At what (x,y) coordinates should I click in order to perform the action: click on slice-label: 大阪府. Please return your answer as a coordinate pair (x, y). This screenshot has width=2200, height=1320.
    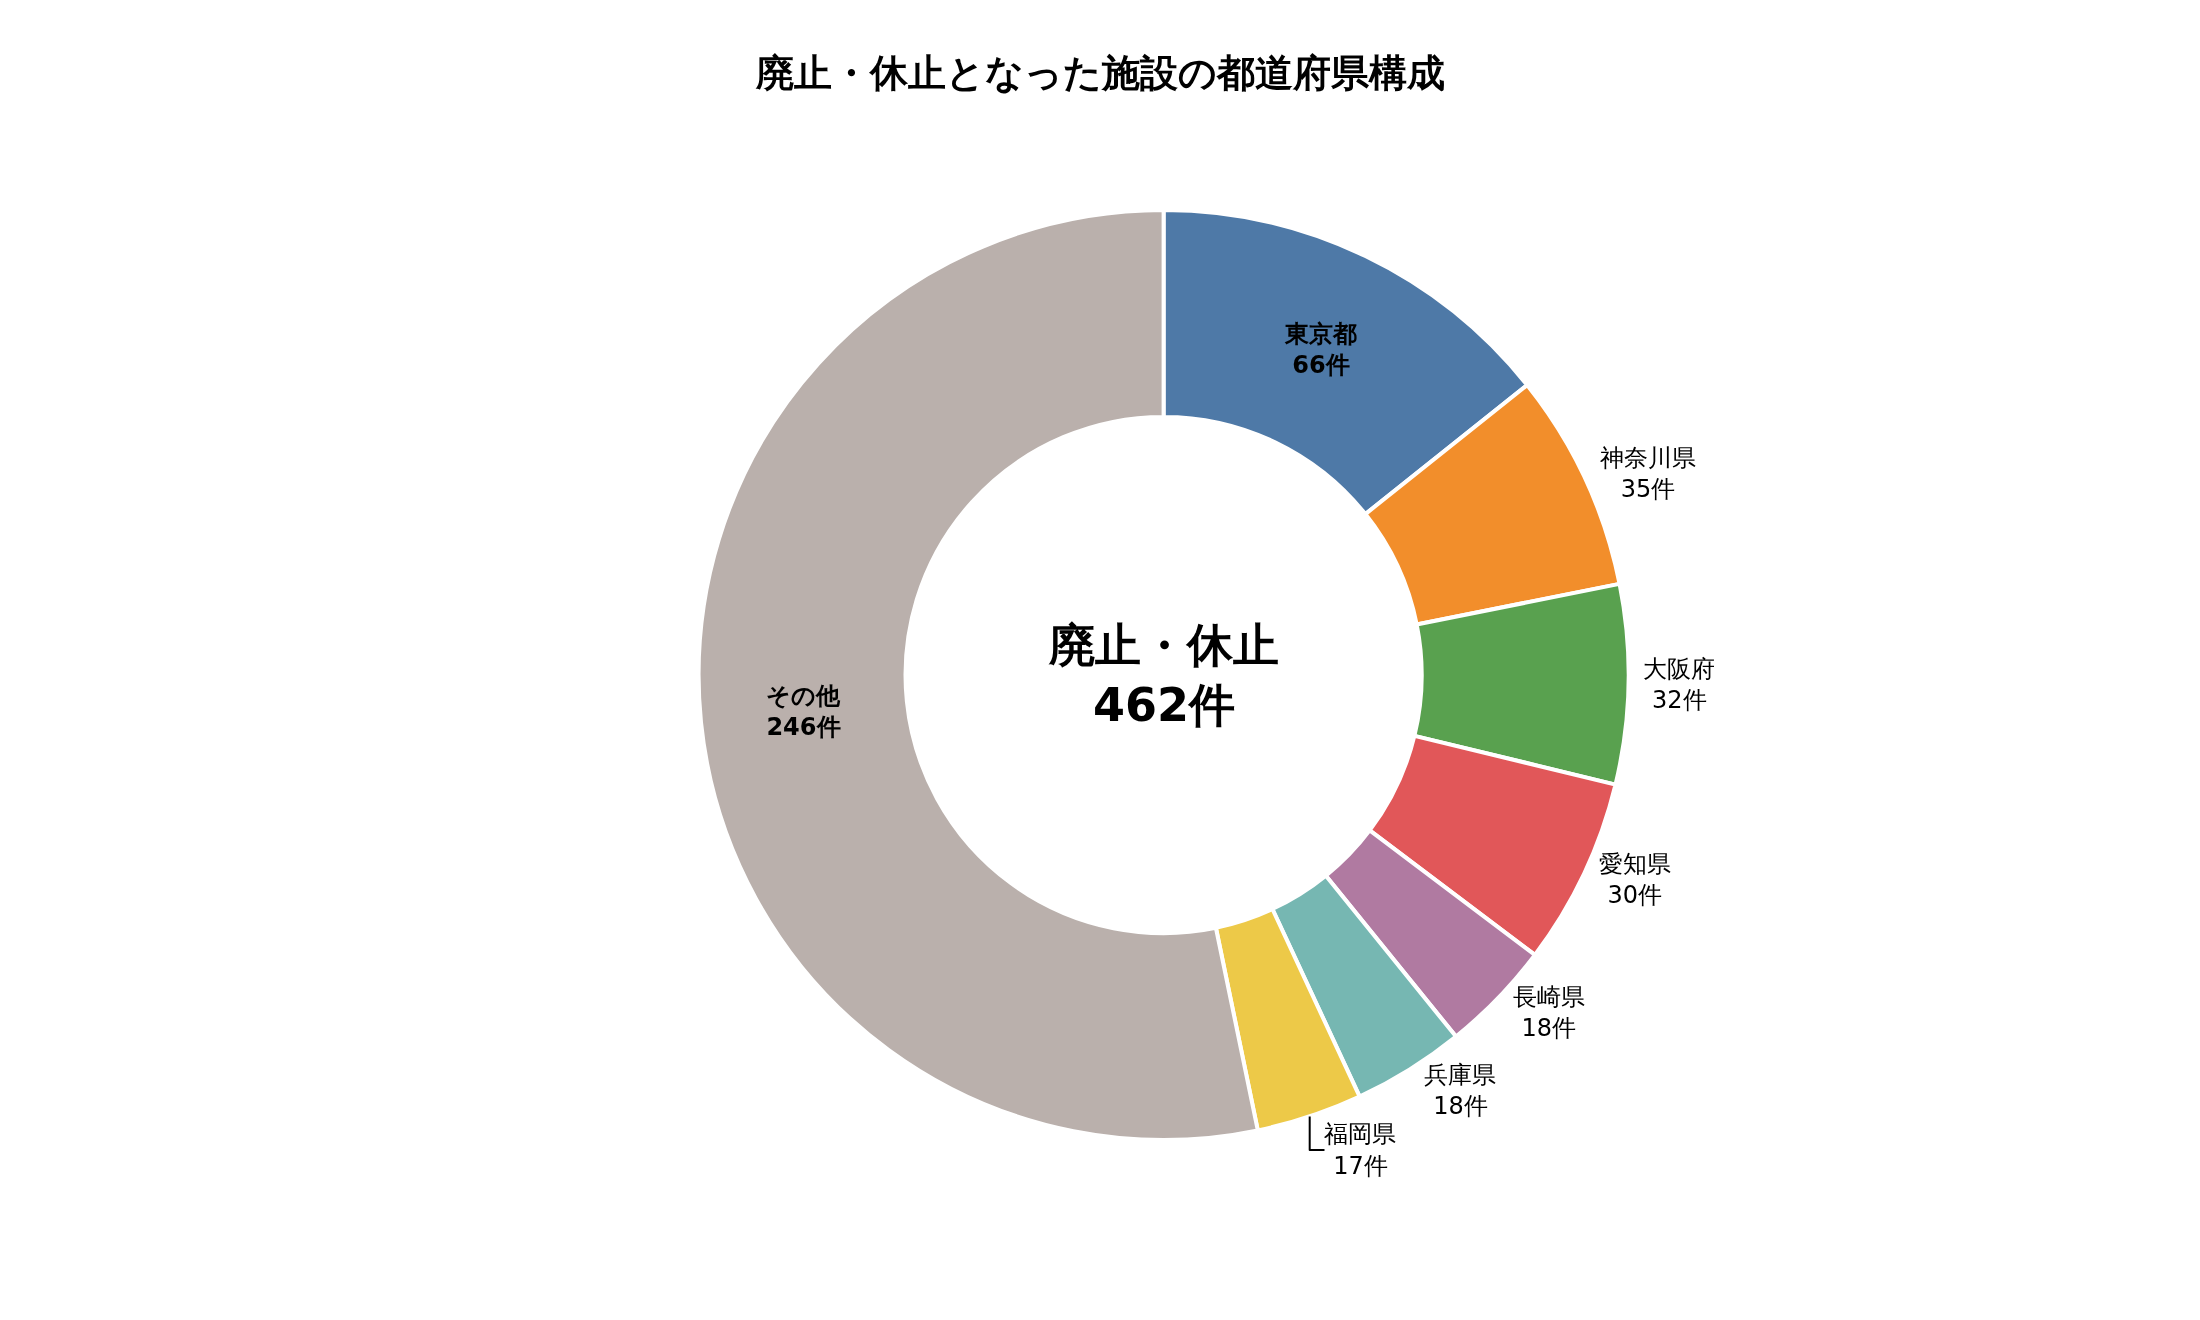
    Looking at the image, I should click on (1679, 668).